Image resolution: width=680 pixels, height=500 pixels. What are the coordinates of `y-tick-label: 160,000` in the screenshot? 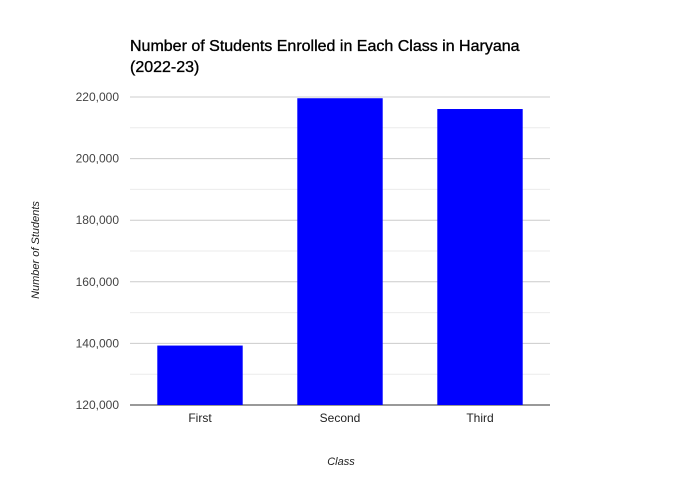 It's located at (98, 282).